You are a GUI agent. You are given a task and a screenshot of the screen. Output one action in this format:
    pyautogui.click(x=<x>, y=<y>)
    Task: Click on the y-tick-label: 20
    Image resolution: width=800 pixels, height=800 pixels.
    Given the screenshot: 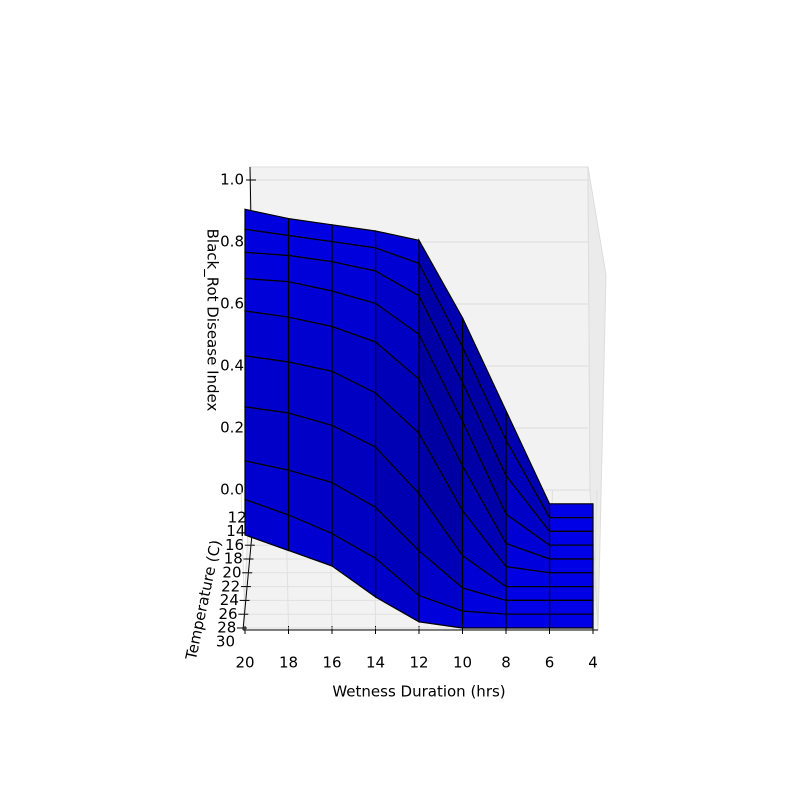 What is the action you would take?
    pyautogui.click(x=231, y=573)
    